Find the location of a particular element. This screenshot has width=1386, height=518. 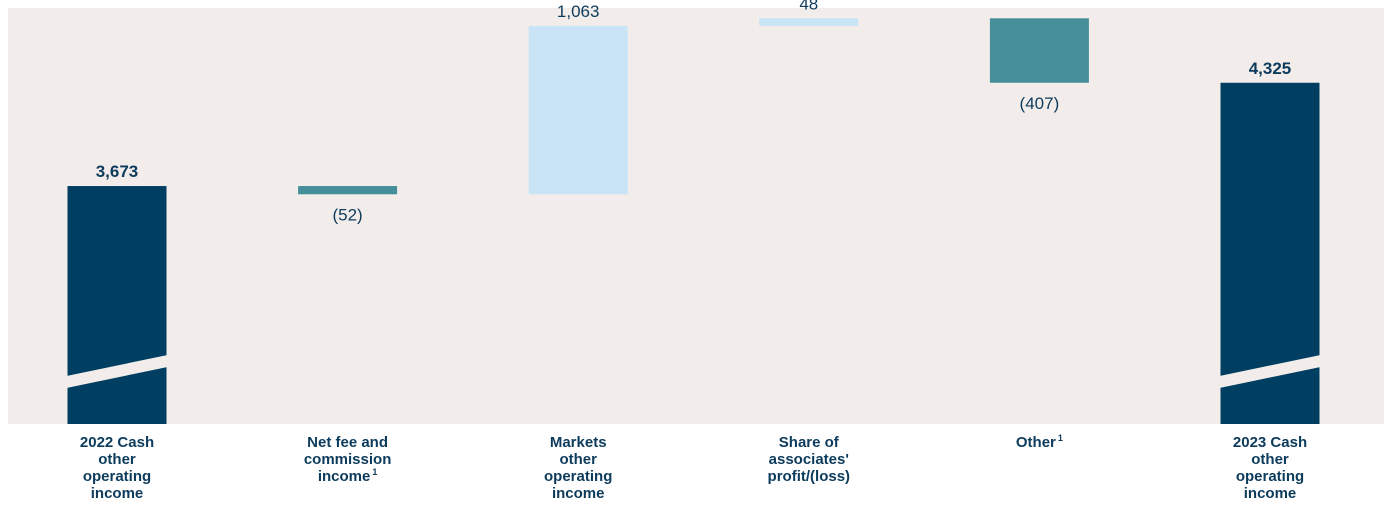

category-label-share-of-associates-profit-loss: Share of associates' profit/(loss) is located at coordinates (809, 459).